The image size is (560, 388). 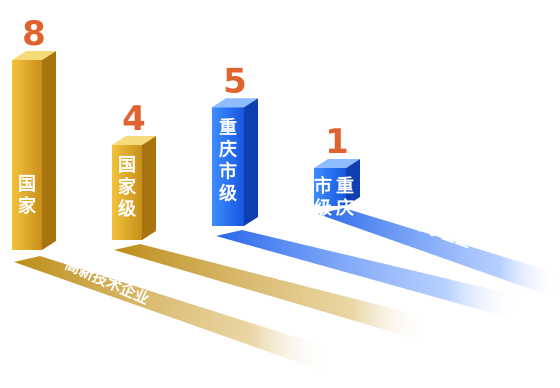 I want to click on value-label-1: 8, so click(x=34, y=34).